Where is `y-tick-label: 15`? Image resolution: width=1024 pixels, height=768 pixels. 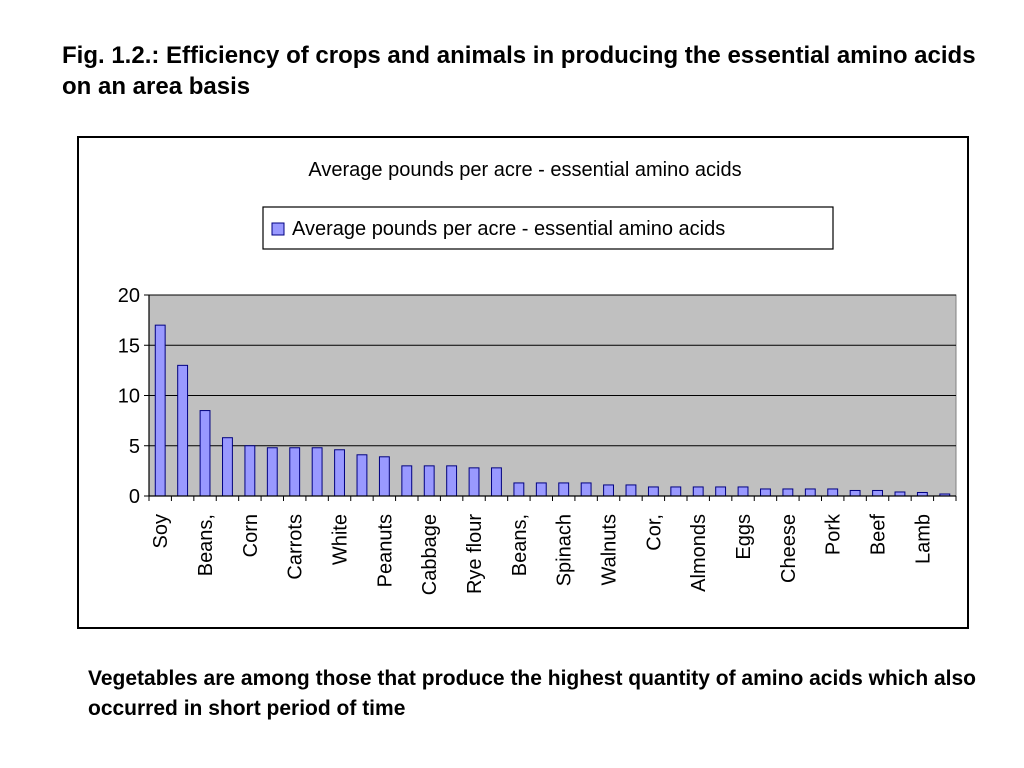 y-tick-label: 15 is located at coordinates (129, 346).